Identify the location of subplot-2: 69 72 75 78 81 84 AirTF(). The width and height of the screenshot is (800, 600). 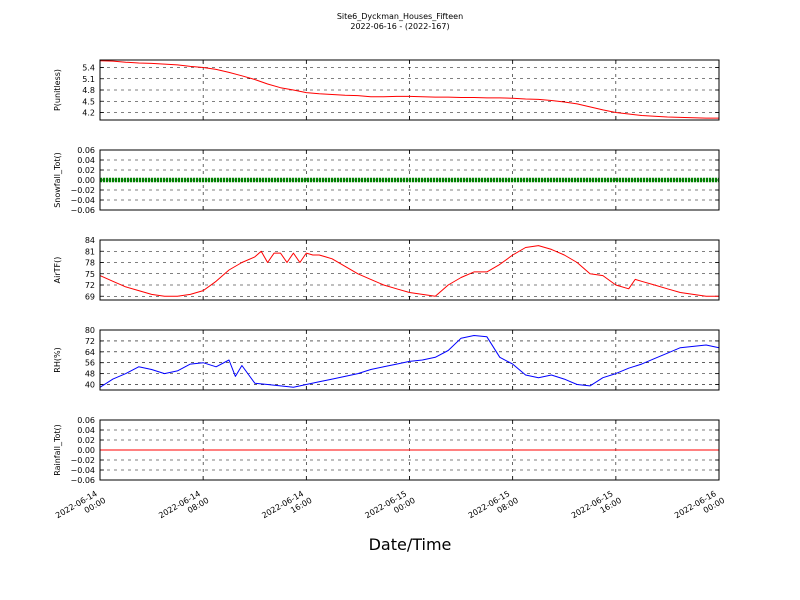
(386, 268).